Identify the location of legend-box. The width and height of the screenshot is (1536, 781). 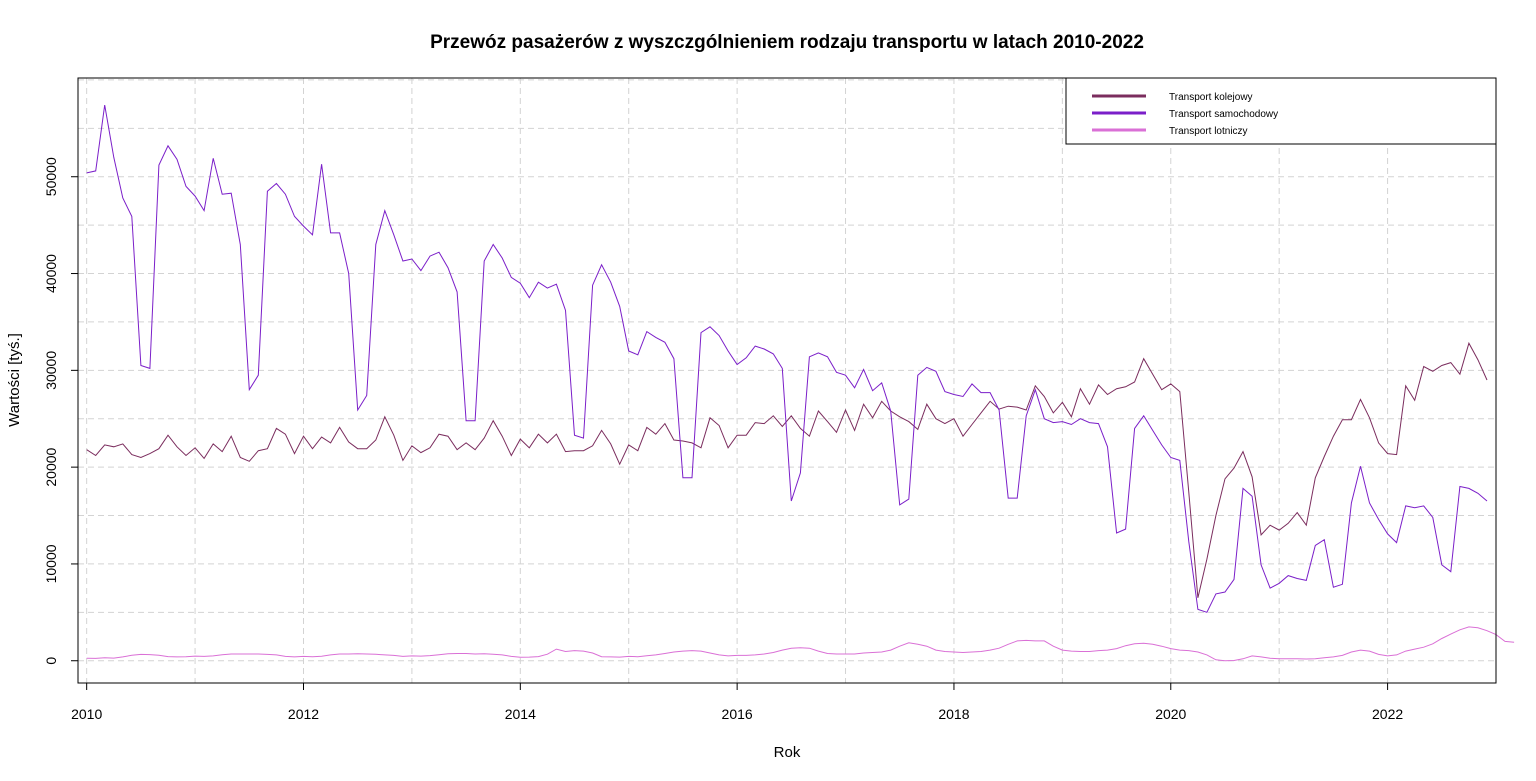
(1281, 111).